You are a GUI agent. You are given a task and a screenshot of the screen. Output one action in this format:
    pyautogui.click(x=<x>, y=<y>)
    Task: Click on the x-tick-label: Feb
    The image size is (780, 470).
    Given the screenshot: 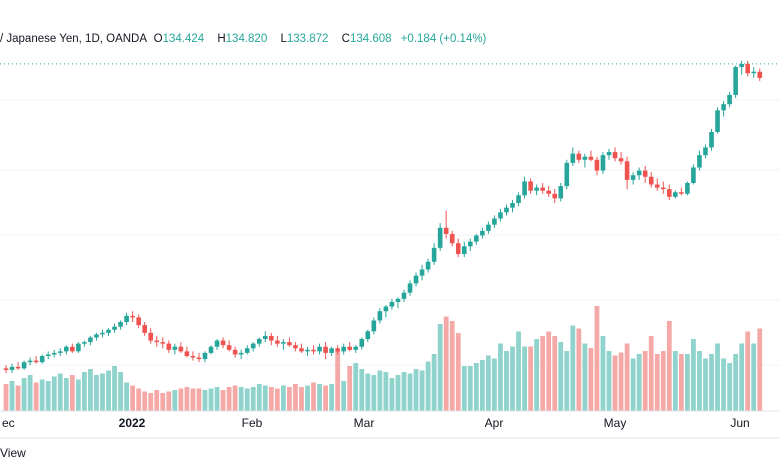 What is the action you would take?
    pyautogui.click(x=252, y=423)
    